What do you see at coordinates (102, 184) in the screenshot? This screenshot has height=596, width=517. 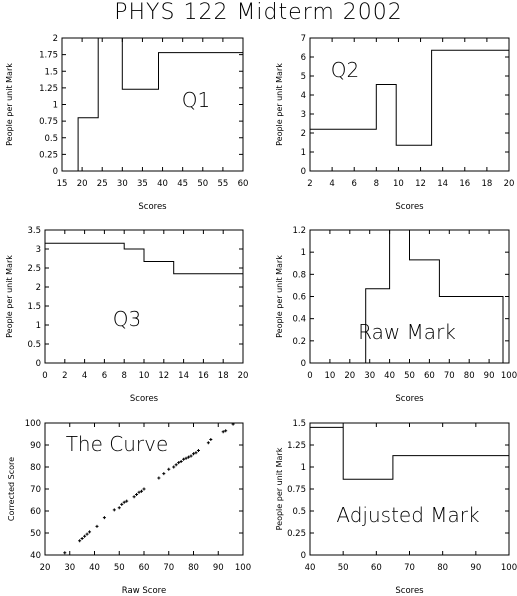 I see `x-tick-label: 25` at bounding box center [102, 184].